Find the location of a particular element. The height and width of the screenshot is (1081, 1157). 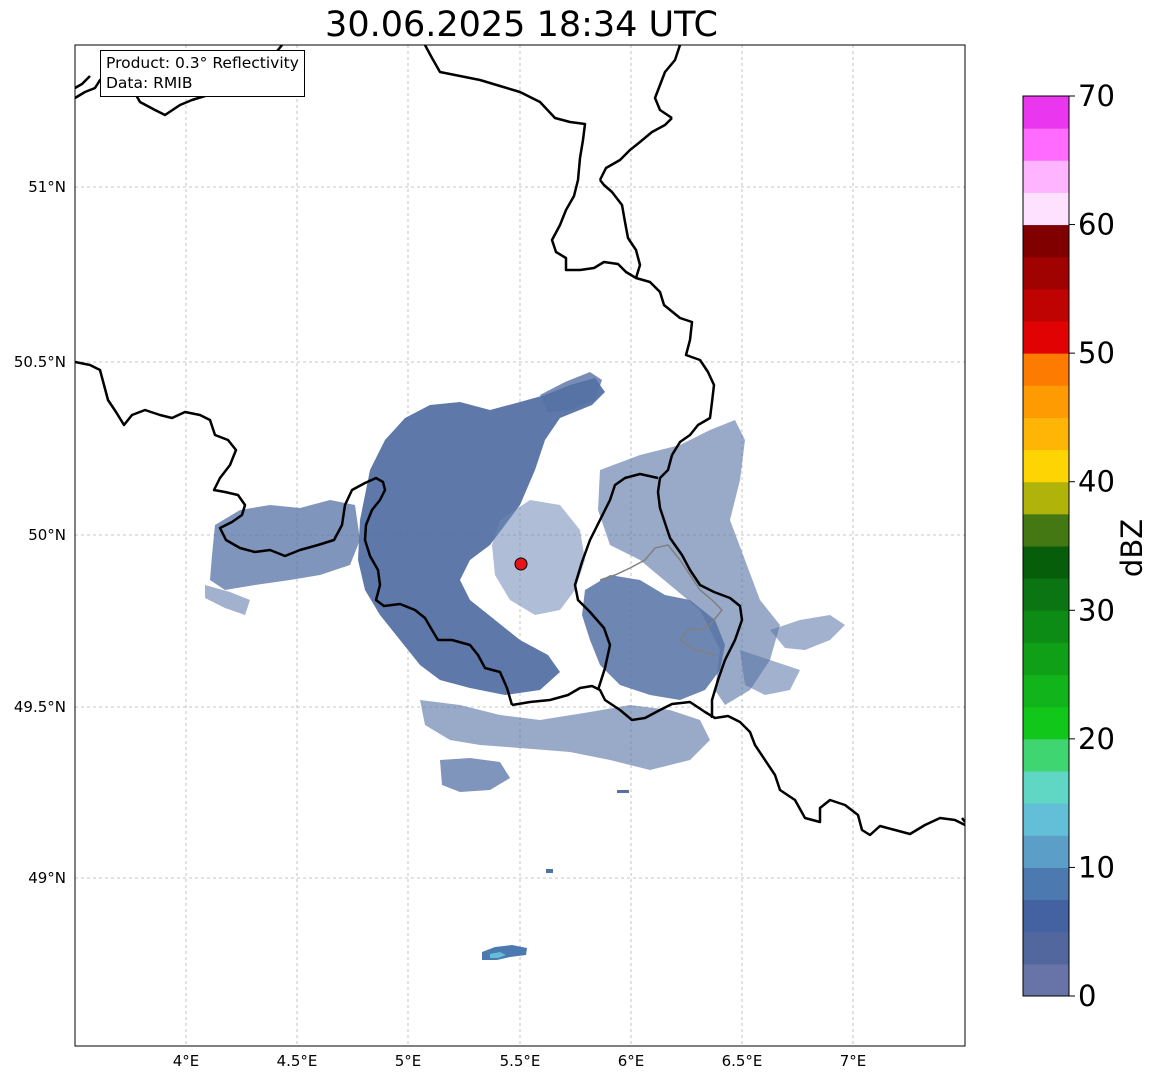

lon-tick-label: 4°E is located at coordinates (186, 1061).